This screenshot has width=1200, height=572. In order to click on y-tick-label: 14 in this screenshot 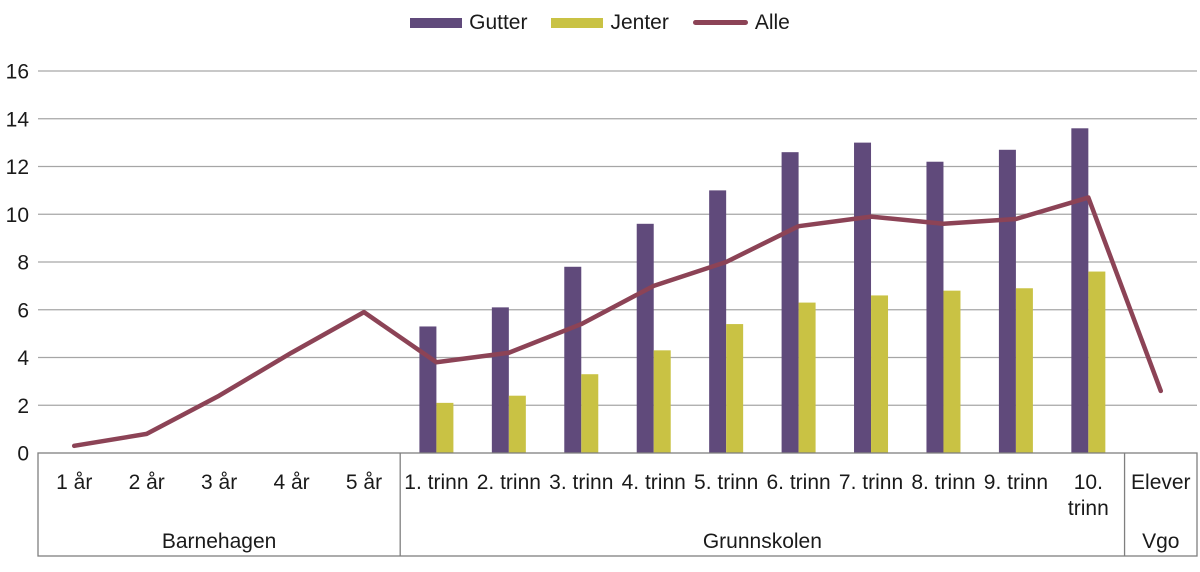, I will do `click(18, 119)`.